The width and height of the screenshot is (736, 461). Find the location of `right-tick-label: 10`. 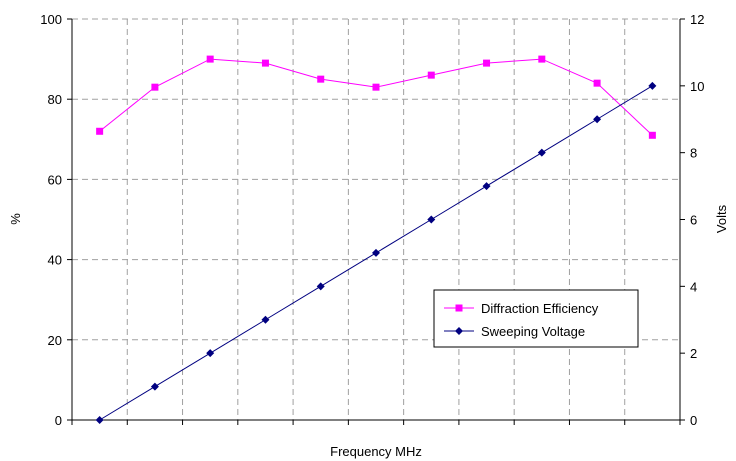

right-tick-label: 10 is located at coordinates (697, 86).